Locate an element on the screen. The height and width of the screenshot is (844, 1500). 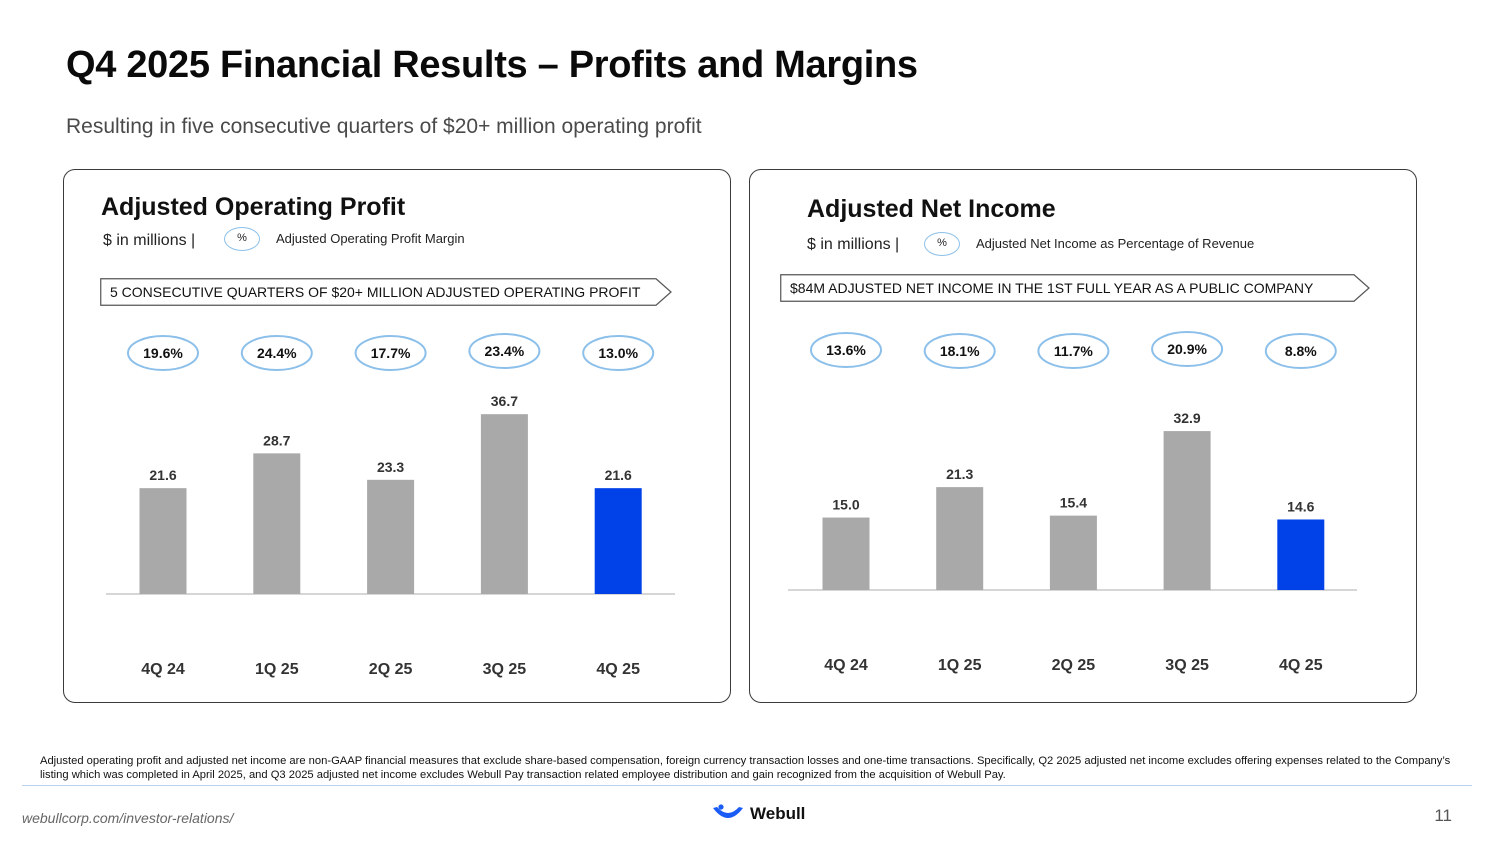
operating-margin-key-label: Adjusted Operating Profit Margin is located at coordinates (370, 238).